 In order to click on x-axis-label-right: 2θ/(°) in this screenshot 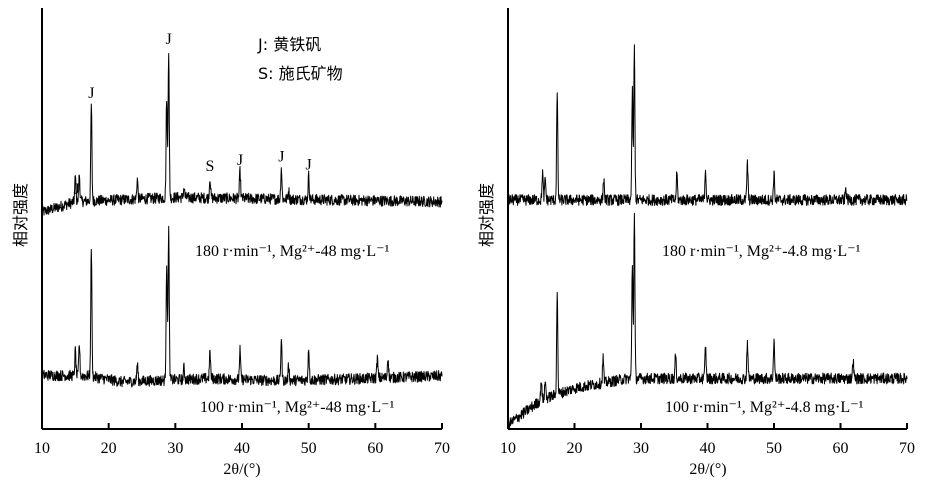, I will do `click(707, 469)`.